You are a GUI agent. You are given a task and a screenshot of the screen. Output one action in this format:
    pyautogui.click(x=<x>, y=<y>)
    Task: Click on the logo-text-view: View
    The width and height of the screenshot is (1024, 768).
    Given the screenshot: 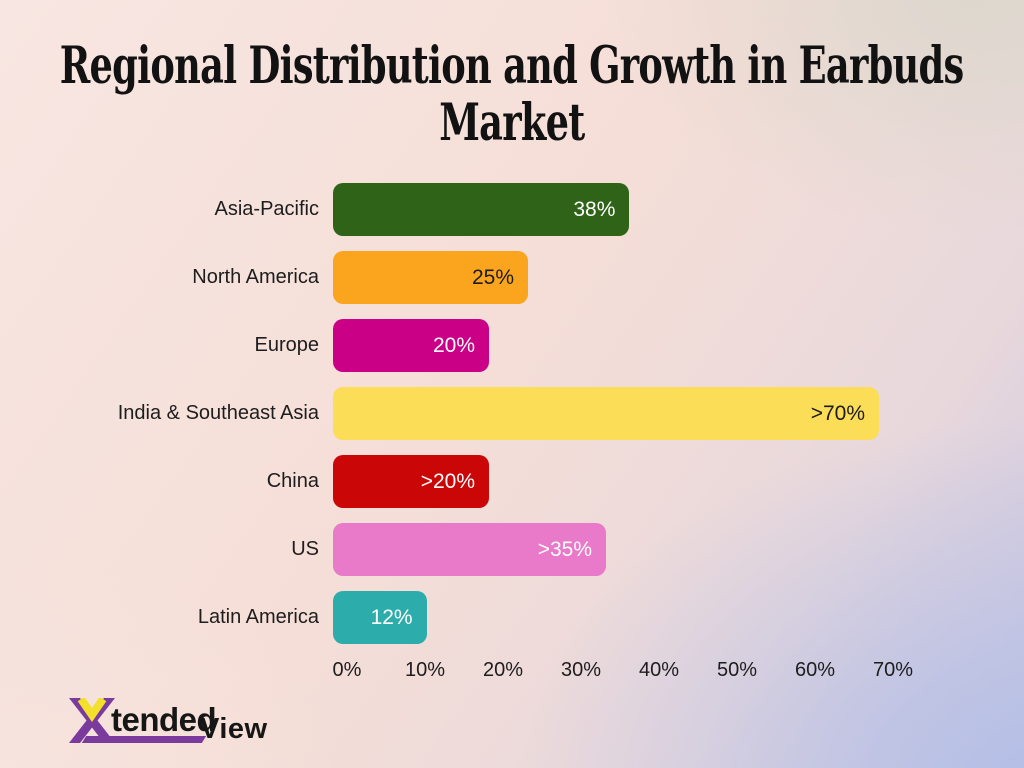 What is the action you would take?
    pyautogui.click(x=234, y=729)
    